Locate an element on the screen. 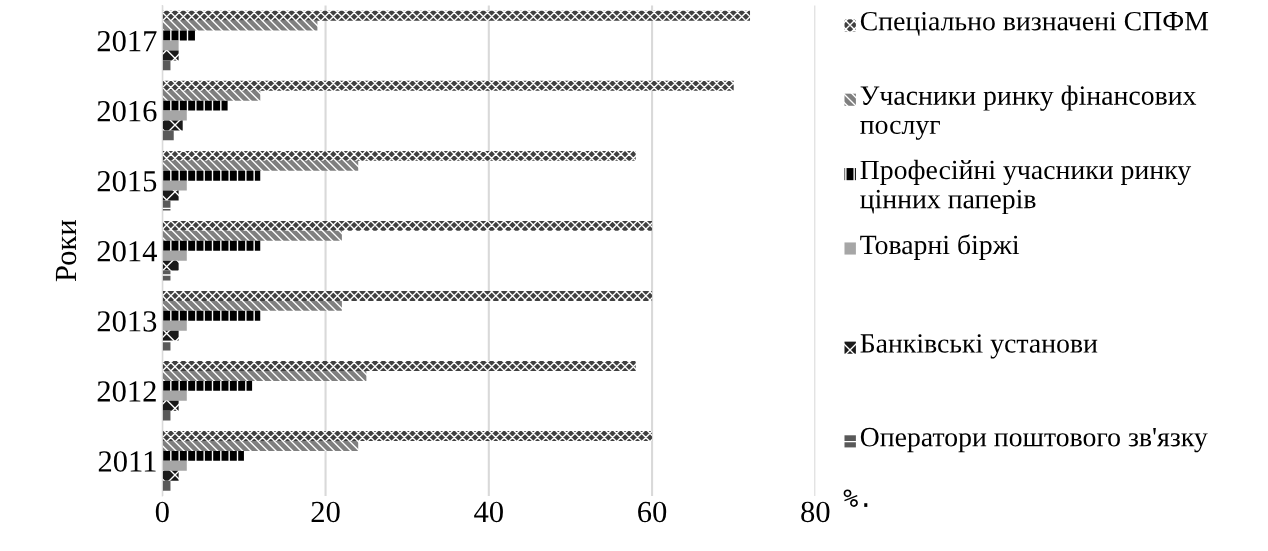 This screenshot has height=551, width=1268. x-tick-label: 20 is located at coordinates (325, 512).